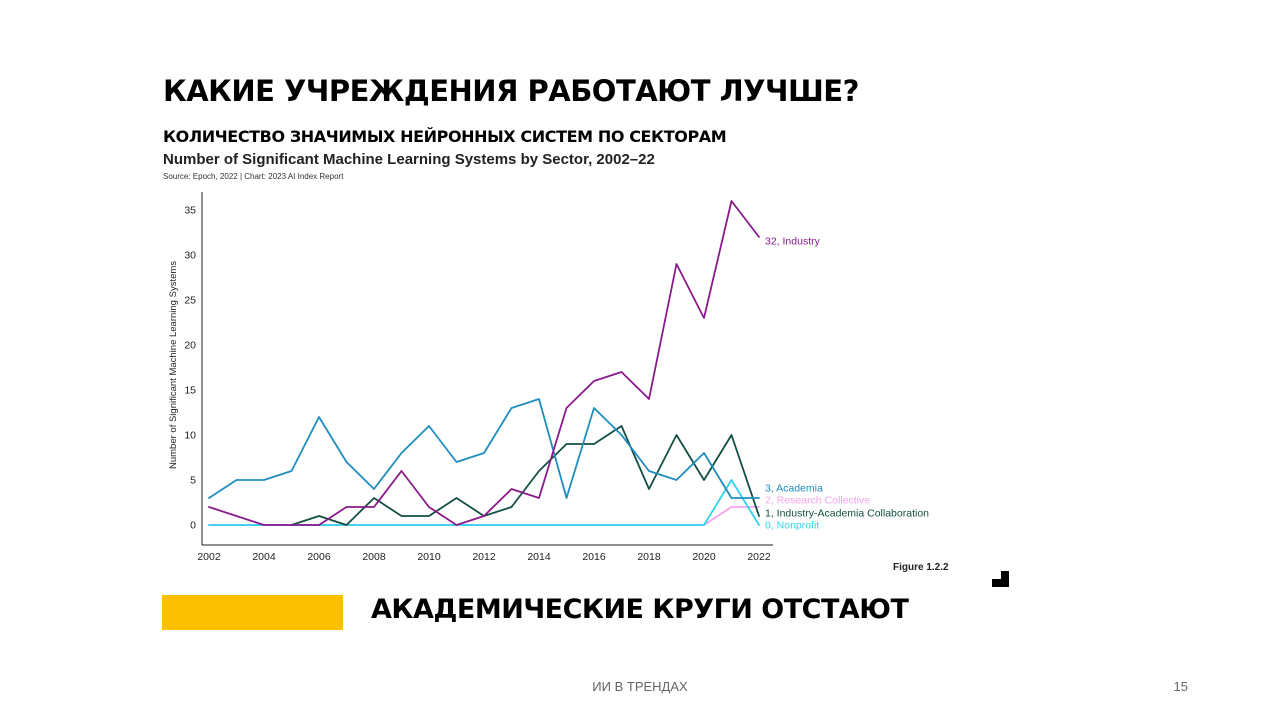 The image size is (1280, 720). Describe the element at coordinates (525, 475) in the screenshot. I see `series-line-industry-academia-collaboration` at that location.